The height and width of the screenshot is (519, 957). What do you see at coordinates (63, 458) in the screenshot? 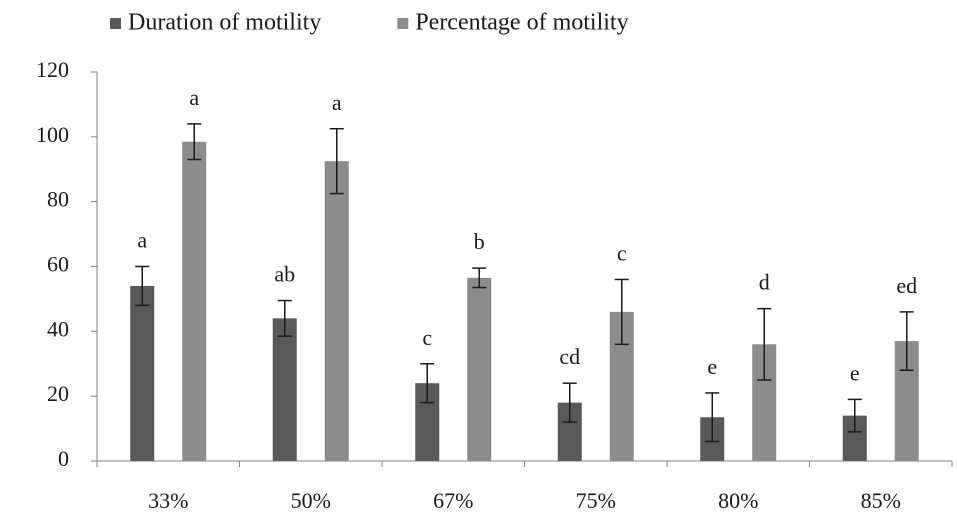
I see `y-tick-label: 0` at bounding box center [63, 458].